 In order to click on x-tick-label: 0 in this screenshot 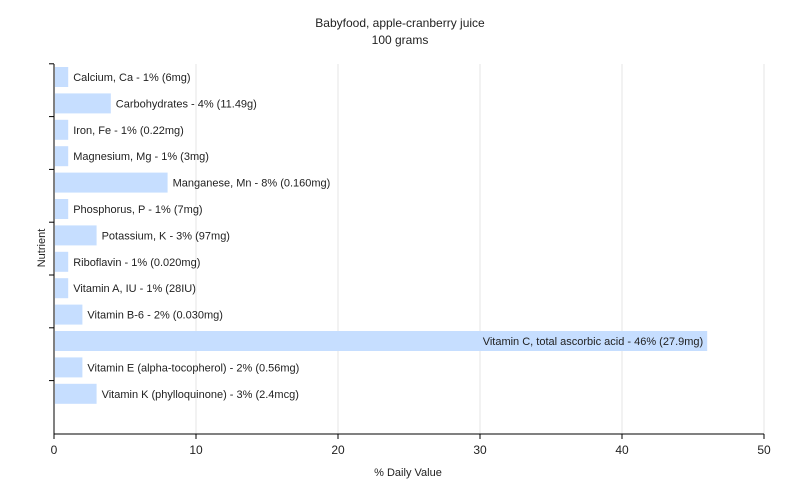, I will do `click(54, 450)`.